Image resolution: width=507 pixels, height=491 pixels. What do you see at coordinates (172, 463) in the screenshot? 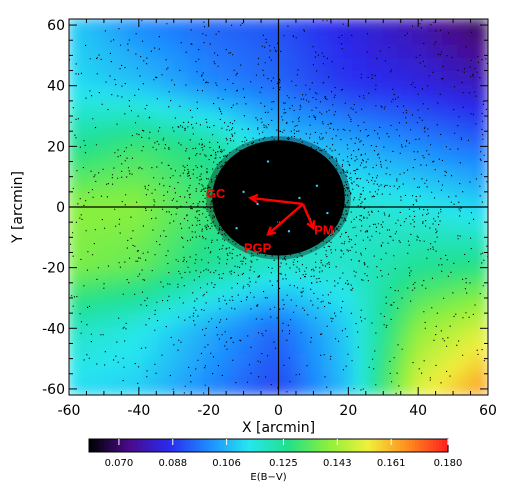
I see `colorbar-tick-label: 0.088` at bounding box center [172, 463].